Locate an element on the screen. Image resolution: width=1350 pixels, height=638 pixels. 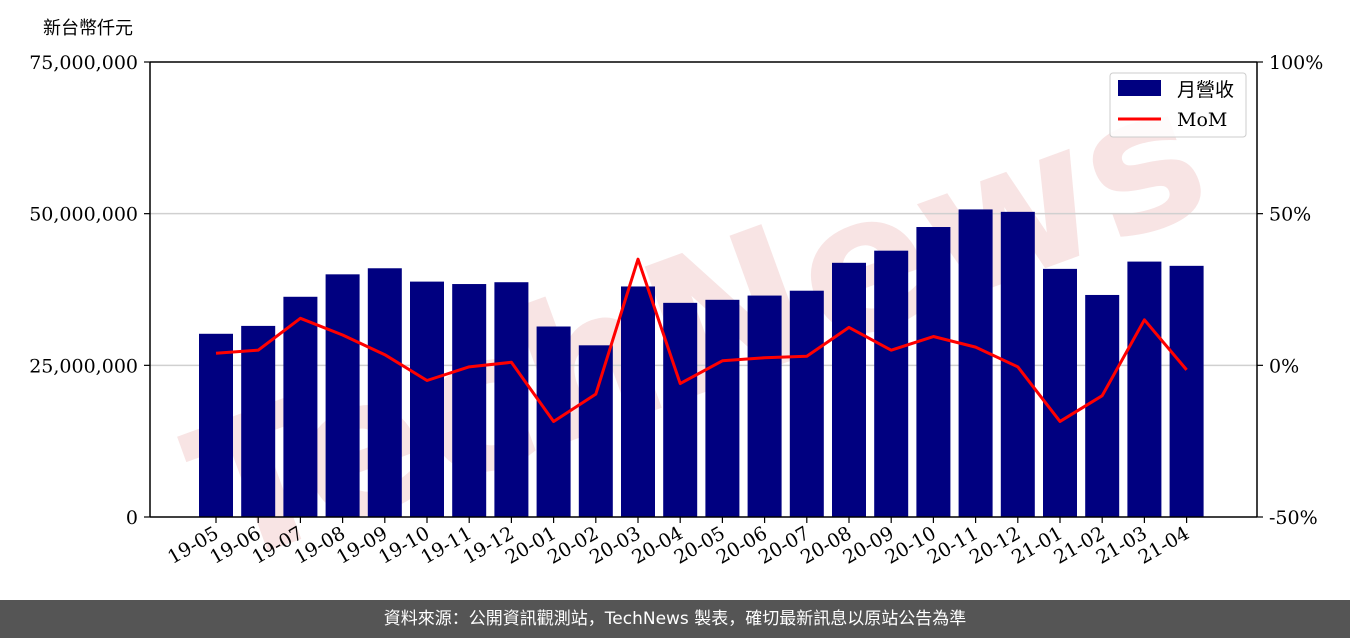
y-right-tick-label: 0% is located at coordinates (1284, 366).